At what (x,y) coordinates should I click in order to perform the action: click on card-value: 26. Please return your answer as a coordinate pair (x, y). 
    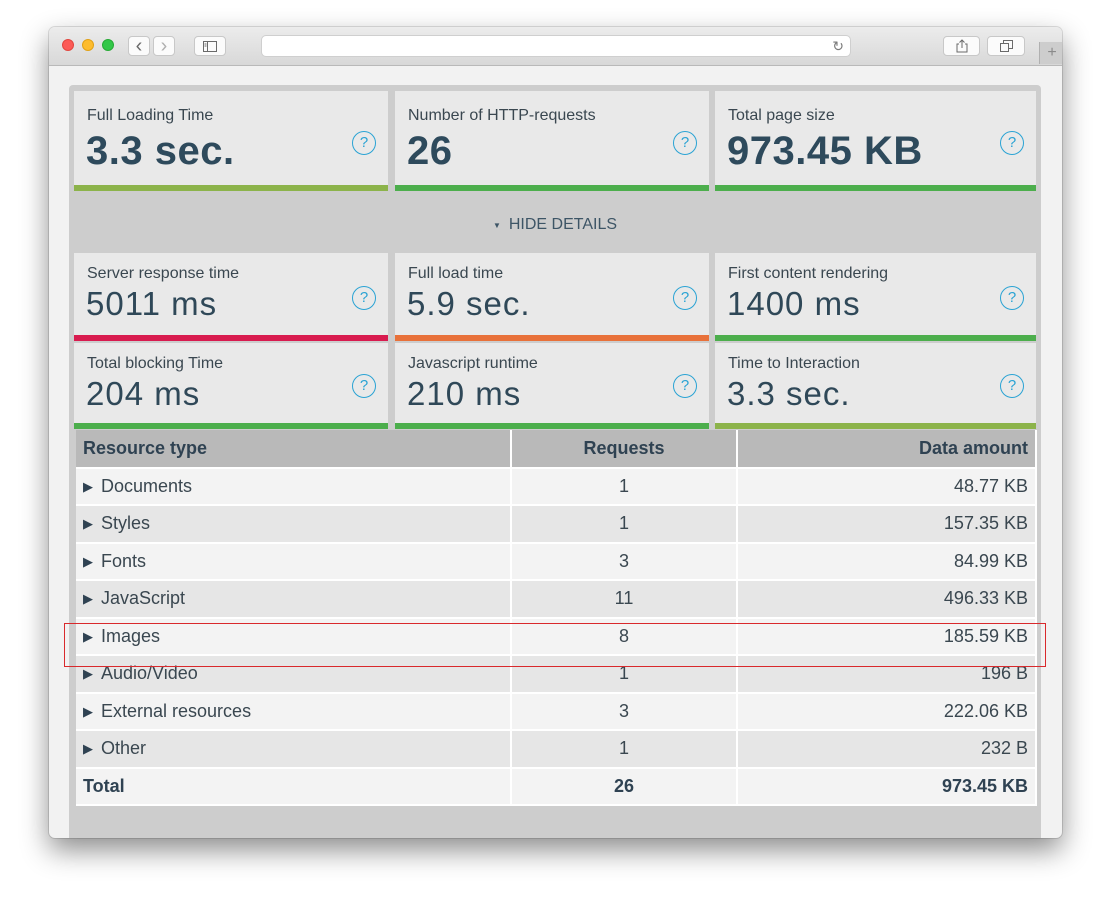
    Looking at the image, I should click on (430, 151).